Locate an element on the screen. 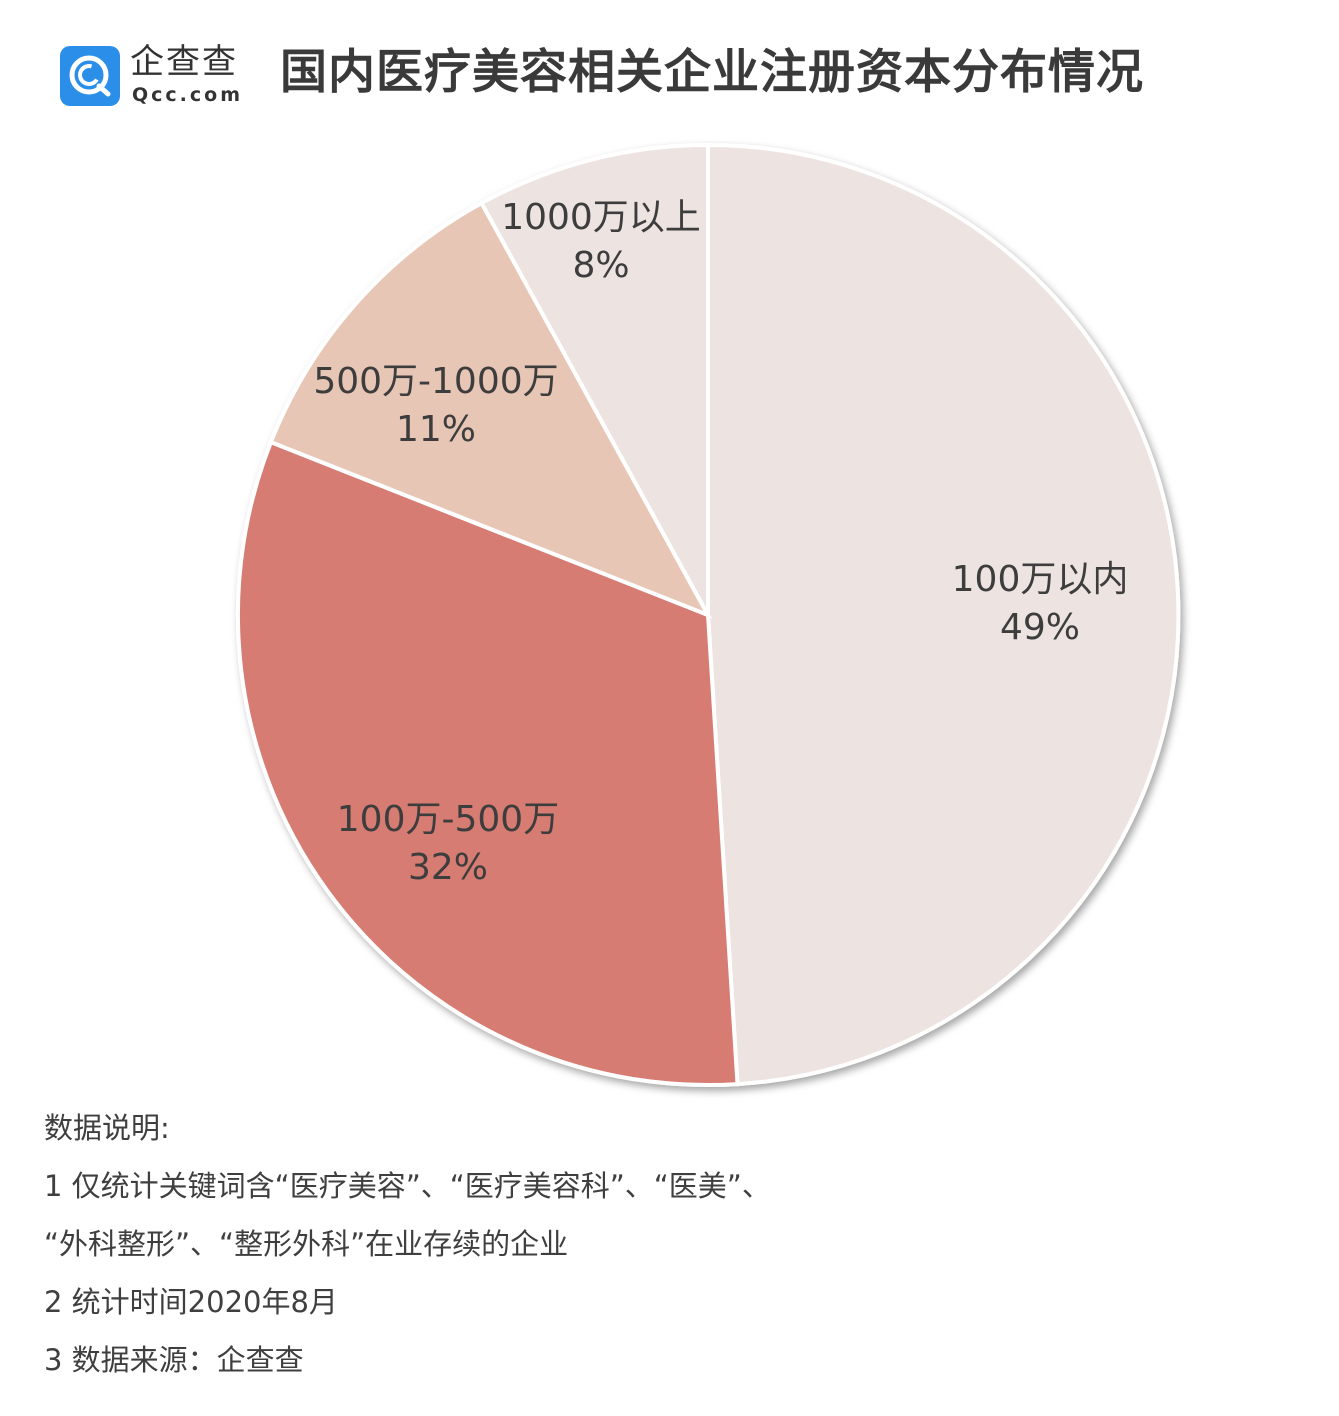 The image size is (1339, 1416). note-line-1b: “外科整形”、“整形外科”在业存续的企业 is located at coordinates (306, 1244).